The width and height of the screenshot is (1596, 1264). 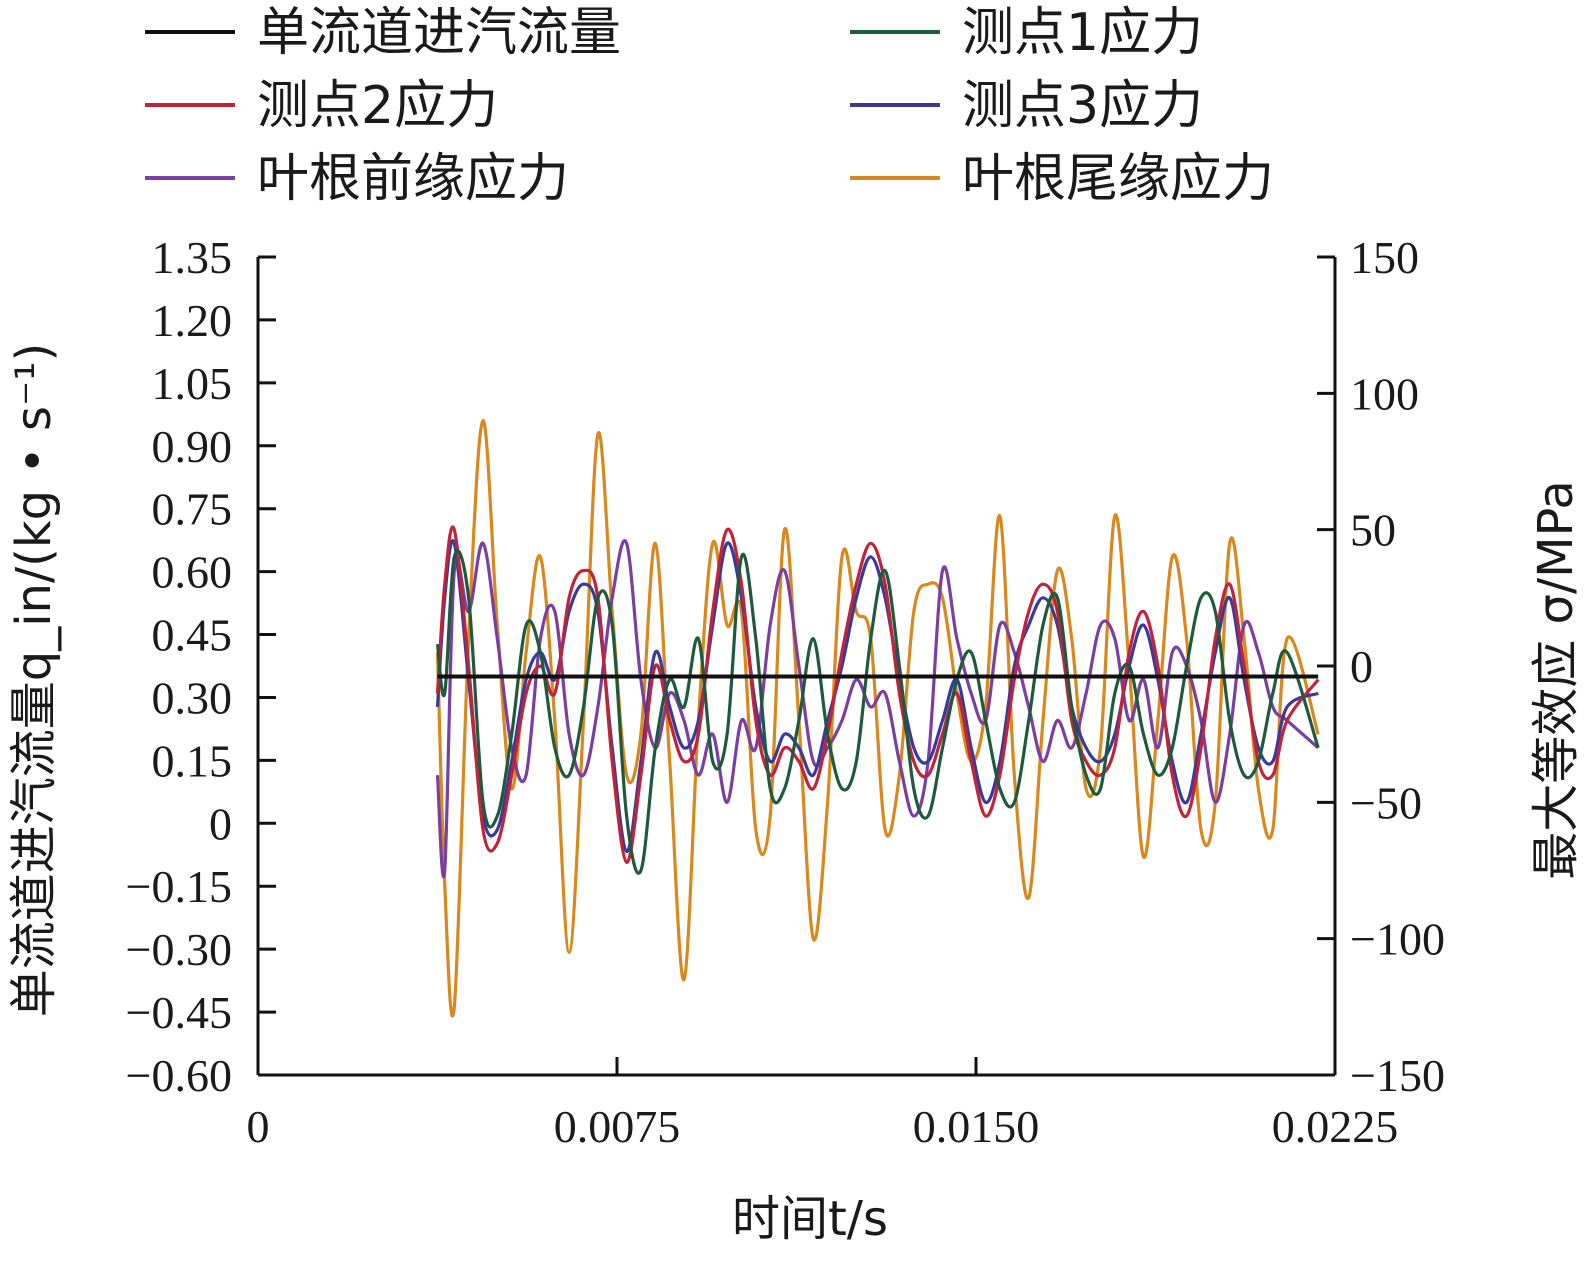 What do you see at coordinates (179, 949) in the screenshot?
I see `y-left-tick-label: −0.30` at bounding box center [179, 949].